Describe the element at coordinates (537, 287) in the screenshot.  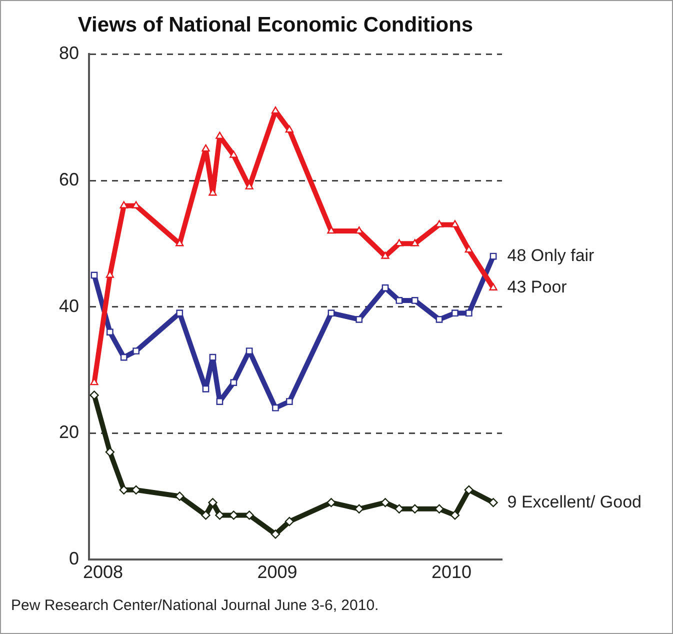
I see `text: 43 Poor` at that location.